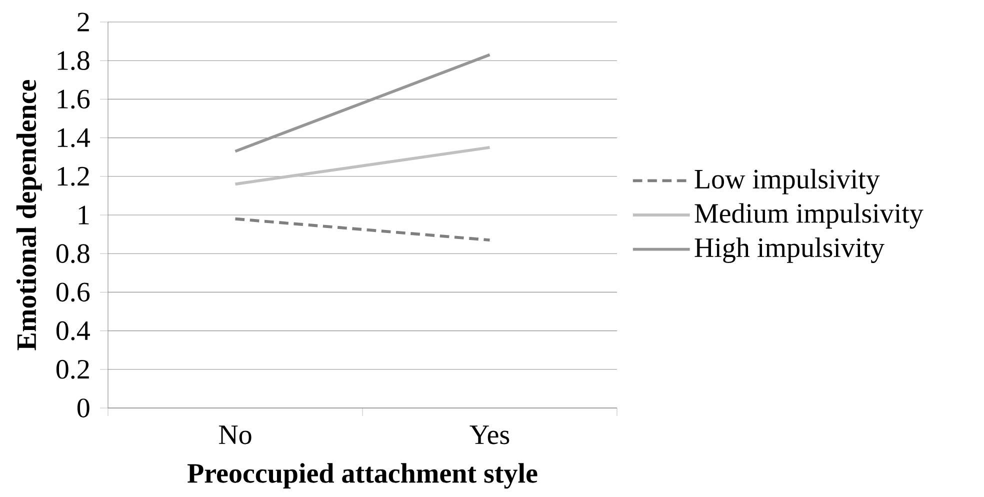 The image size is (984, 497). I want to click on y-tick-label: 0.8, so click(73, 254).